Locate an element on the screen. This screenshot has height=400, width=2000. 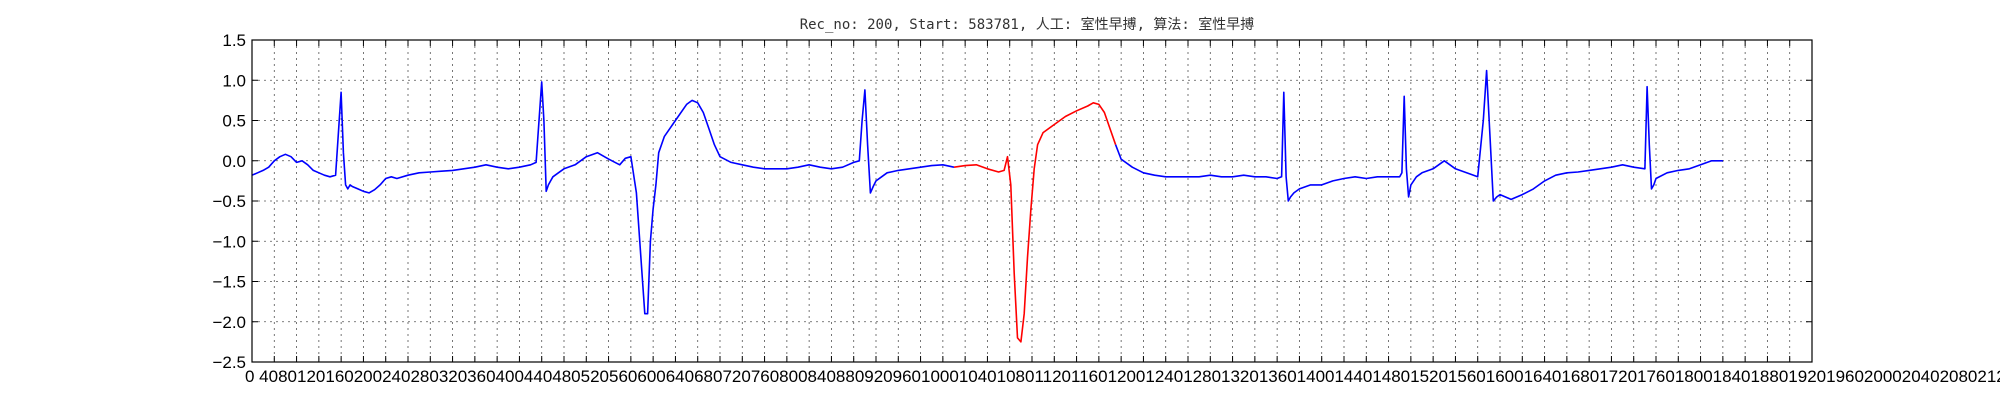
y-tick-label: 0.5 is located at coordinates (234, 121).